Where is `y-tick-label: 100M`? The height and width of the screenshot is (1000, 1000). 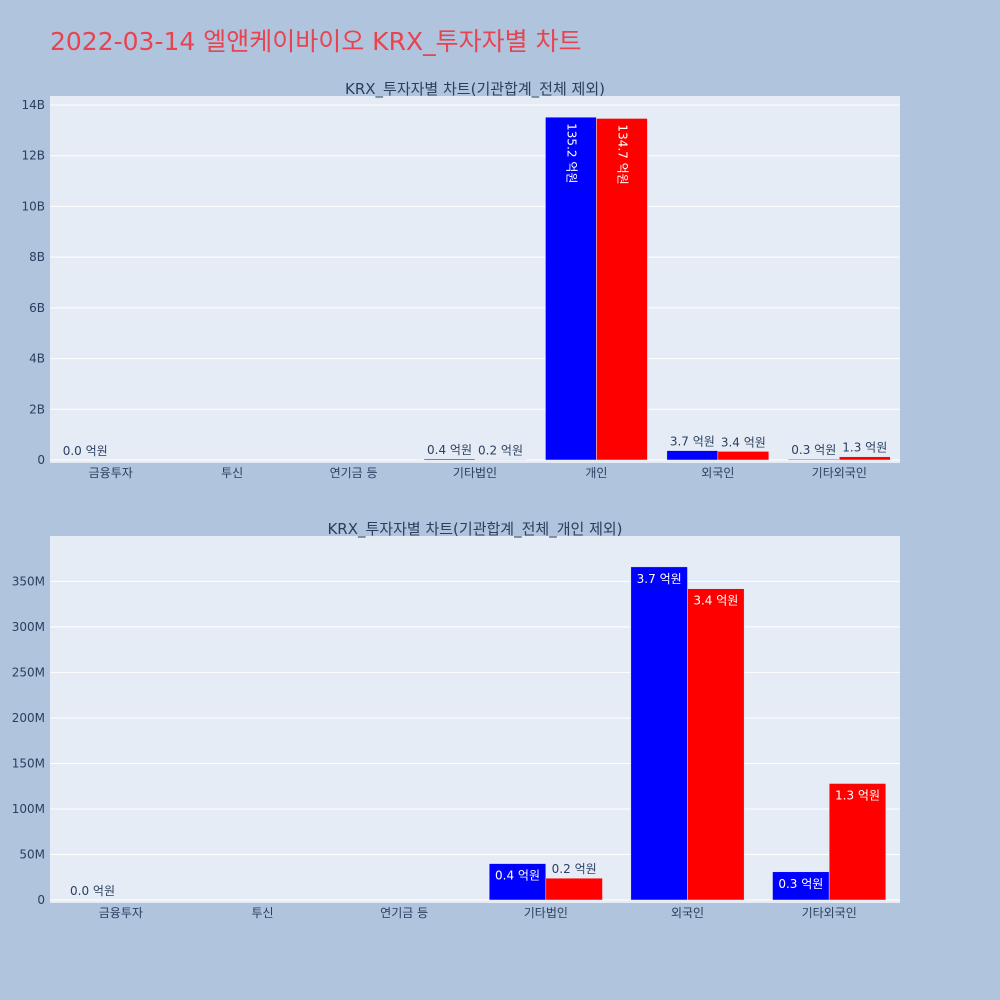
y-tick-label: 100M is located at coordinates (28, 809).